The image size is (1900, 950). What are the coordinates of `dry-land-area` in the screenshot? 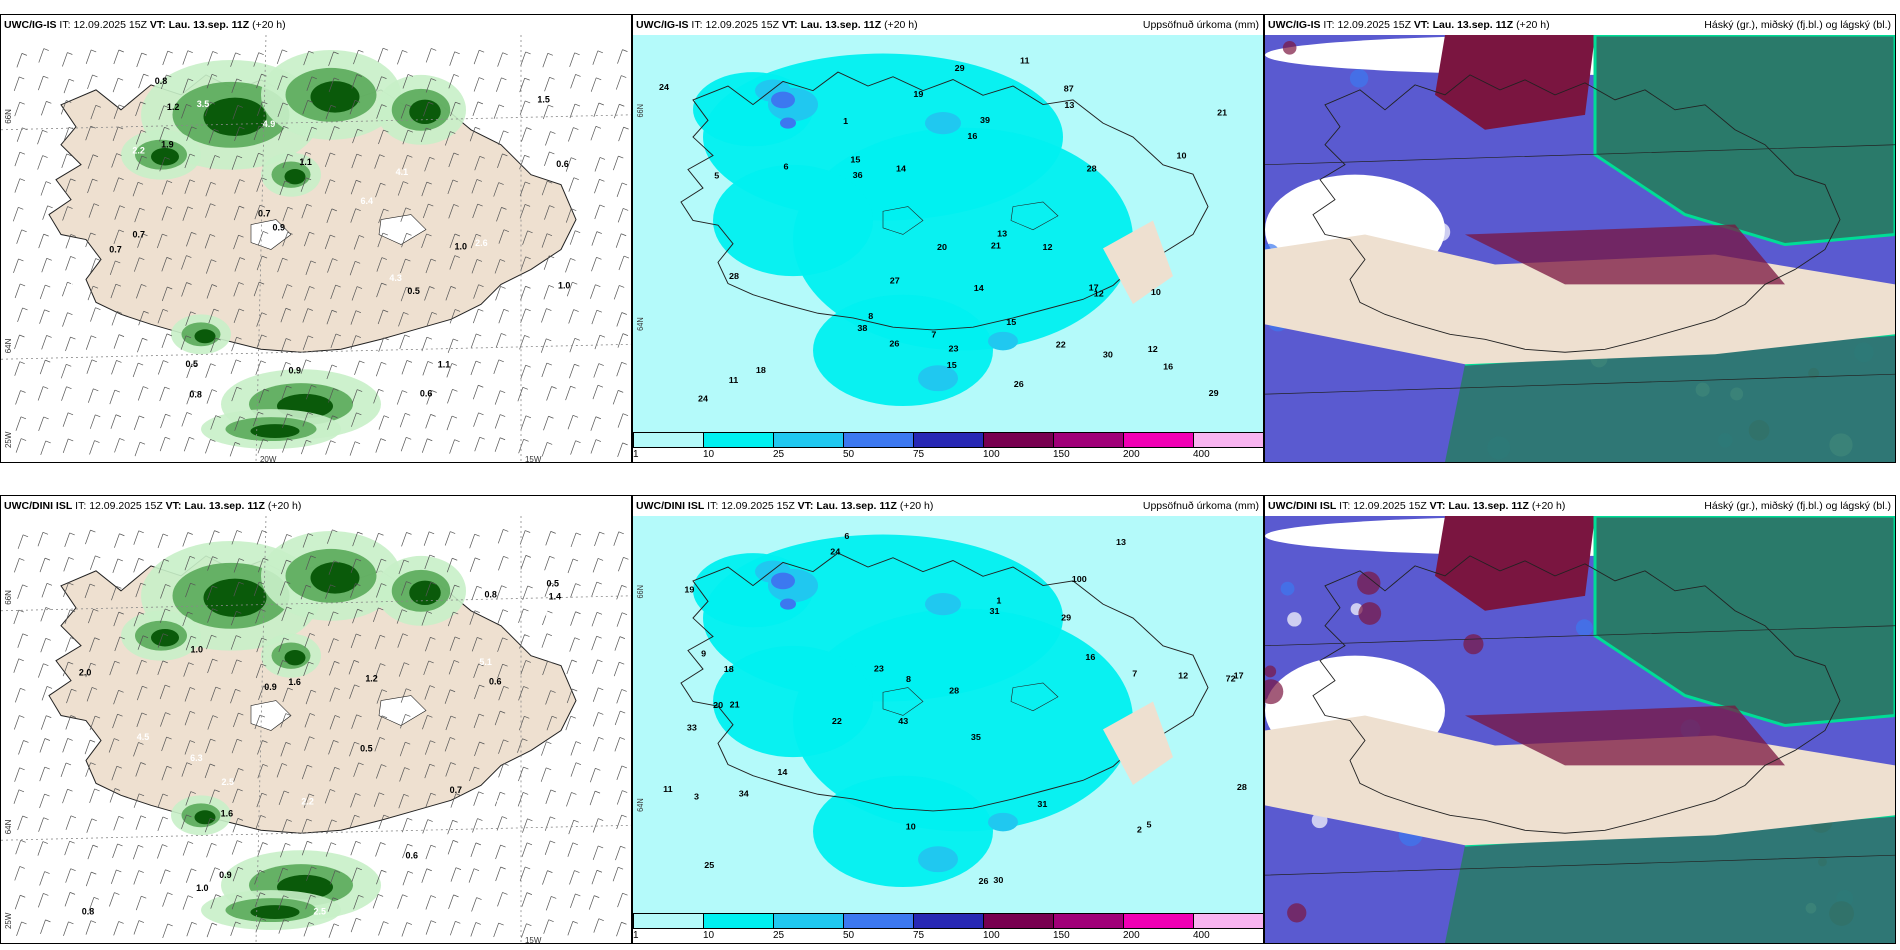 It's located at (1138, 262).